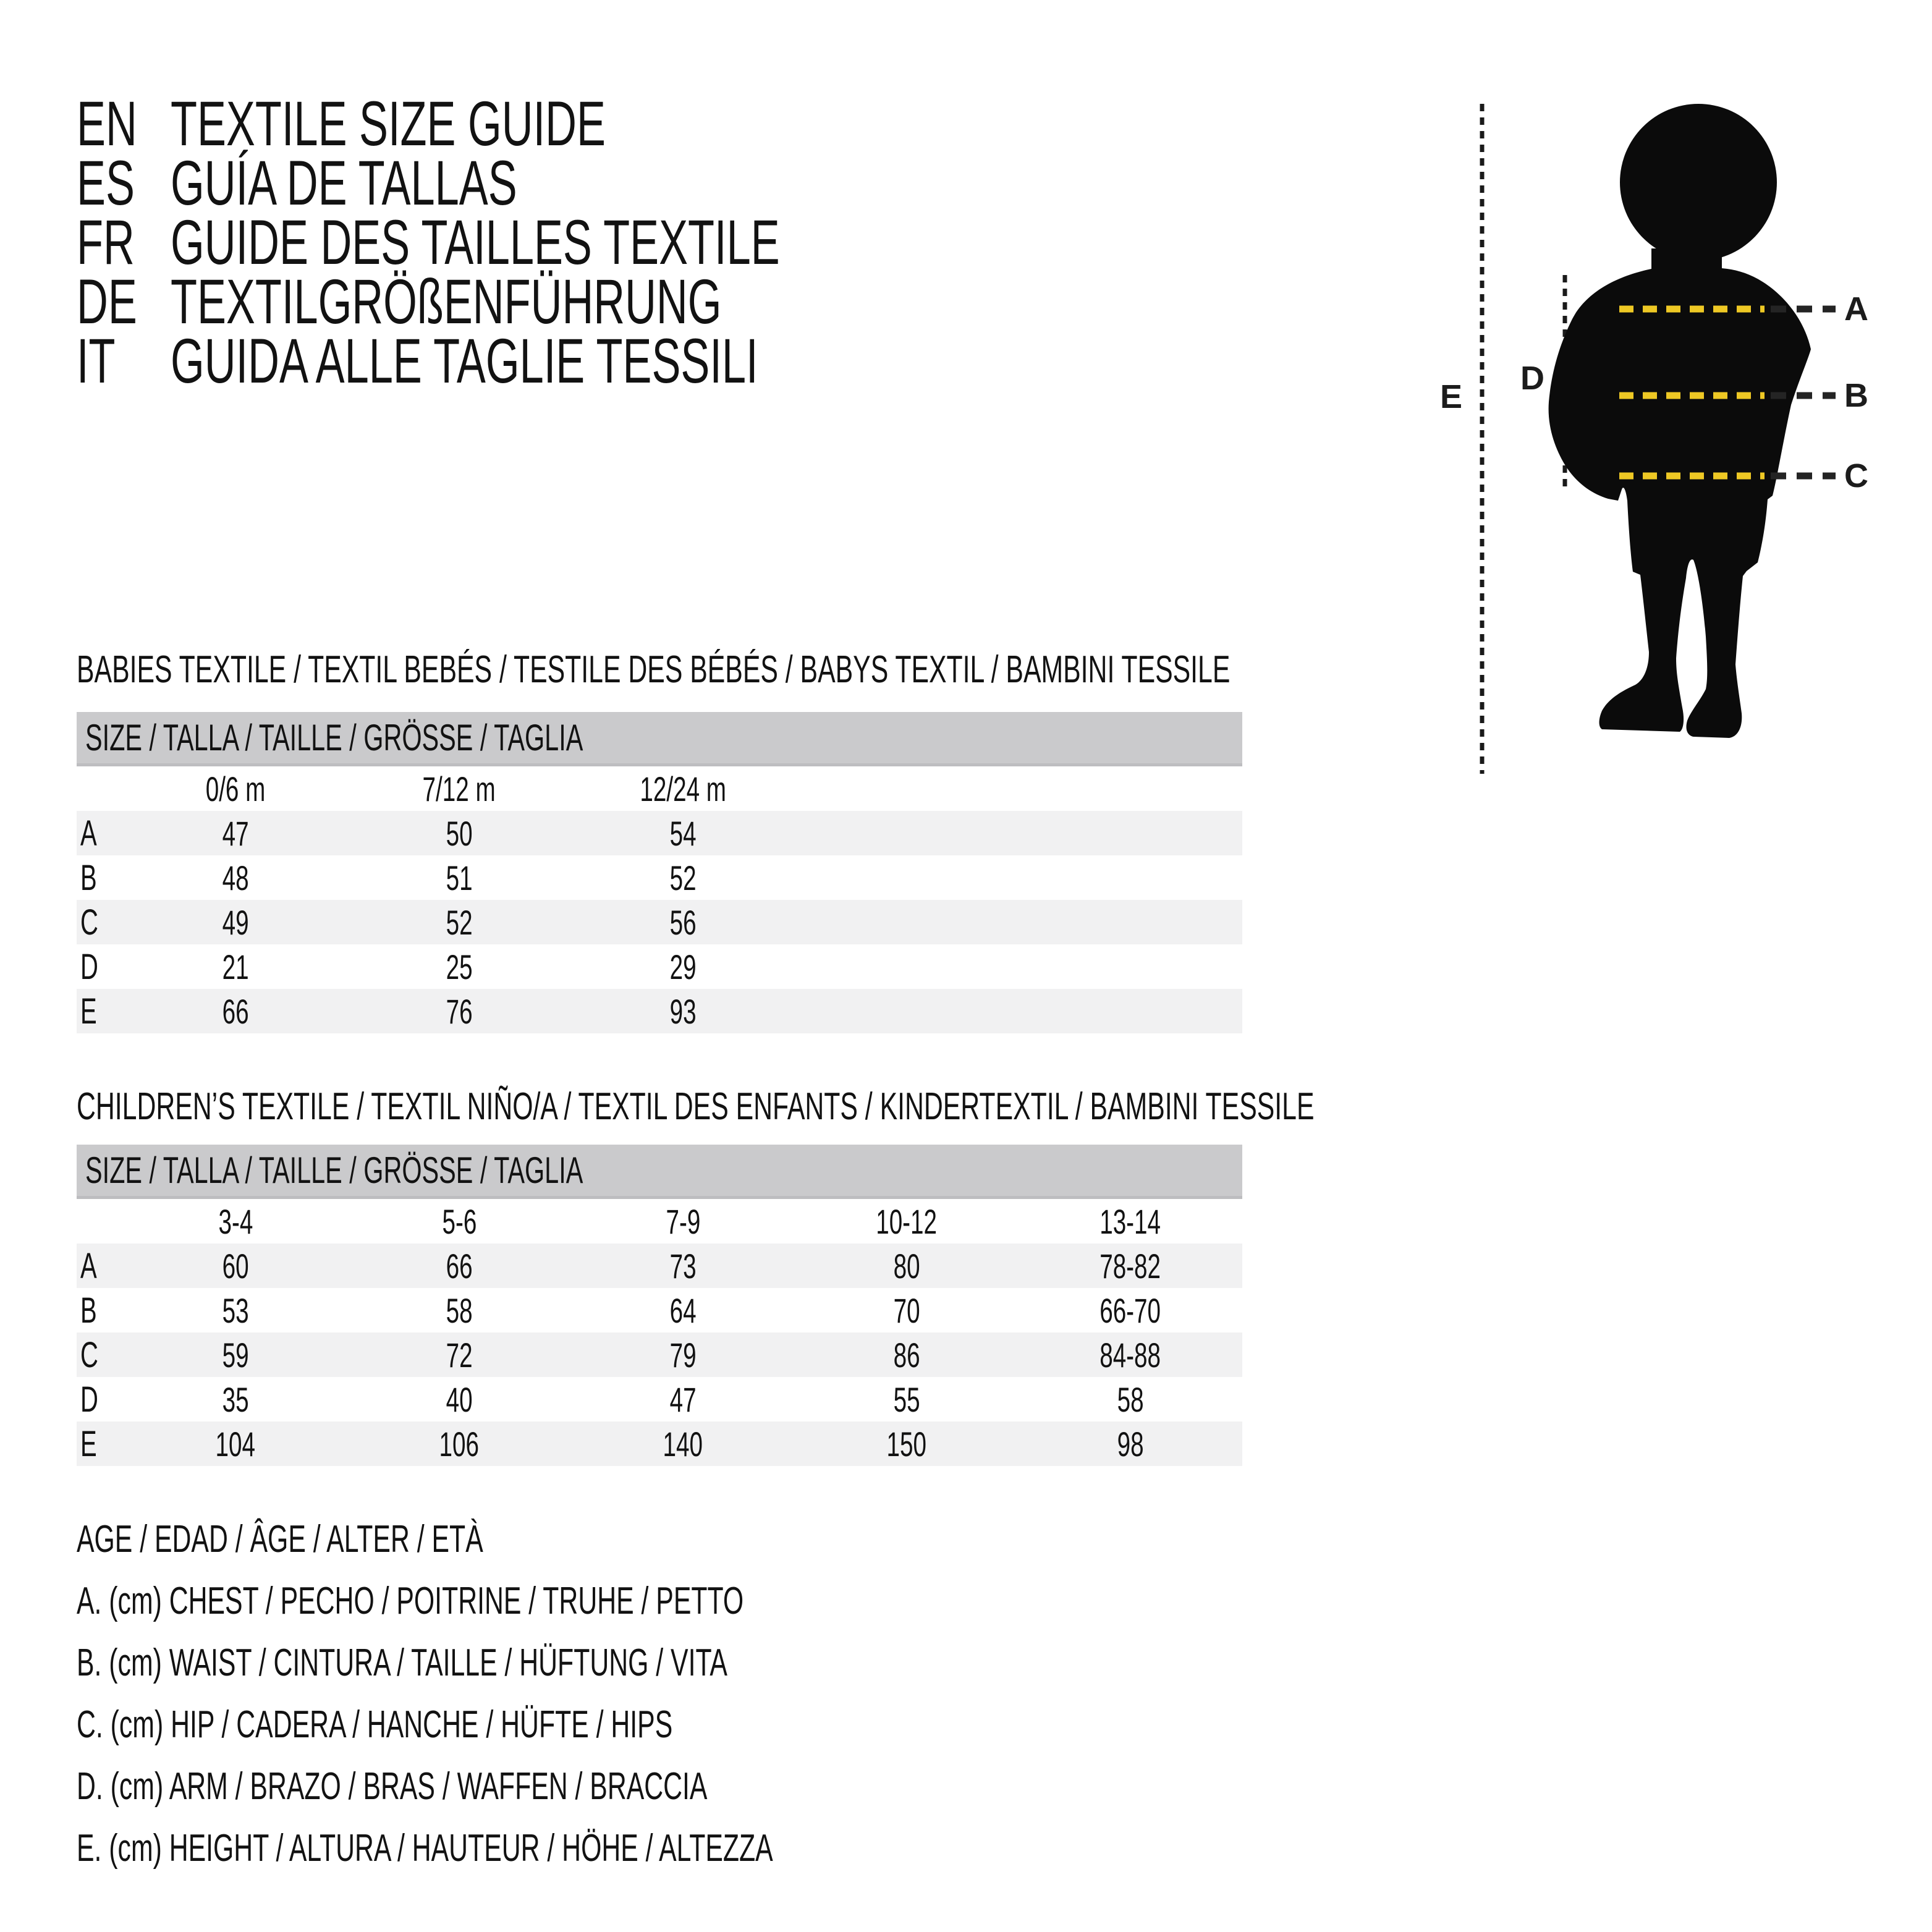 The height and width of the screenshot is (1932, 1932). What do you see at coordinates (464, 360) in the screenshot?
I see `language-guide-title: GUIDA ALLE TAGLIE TESSILI` at bounding box center [464, 360].